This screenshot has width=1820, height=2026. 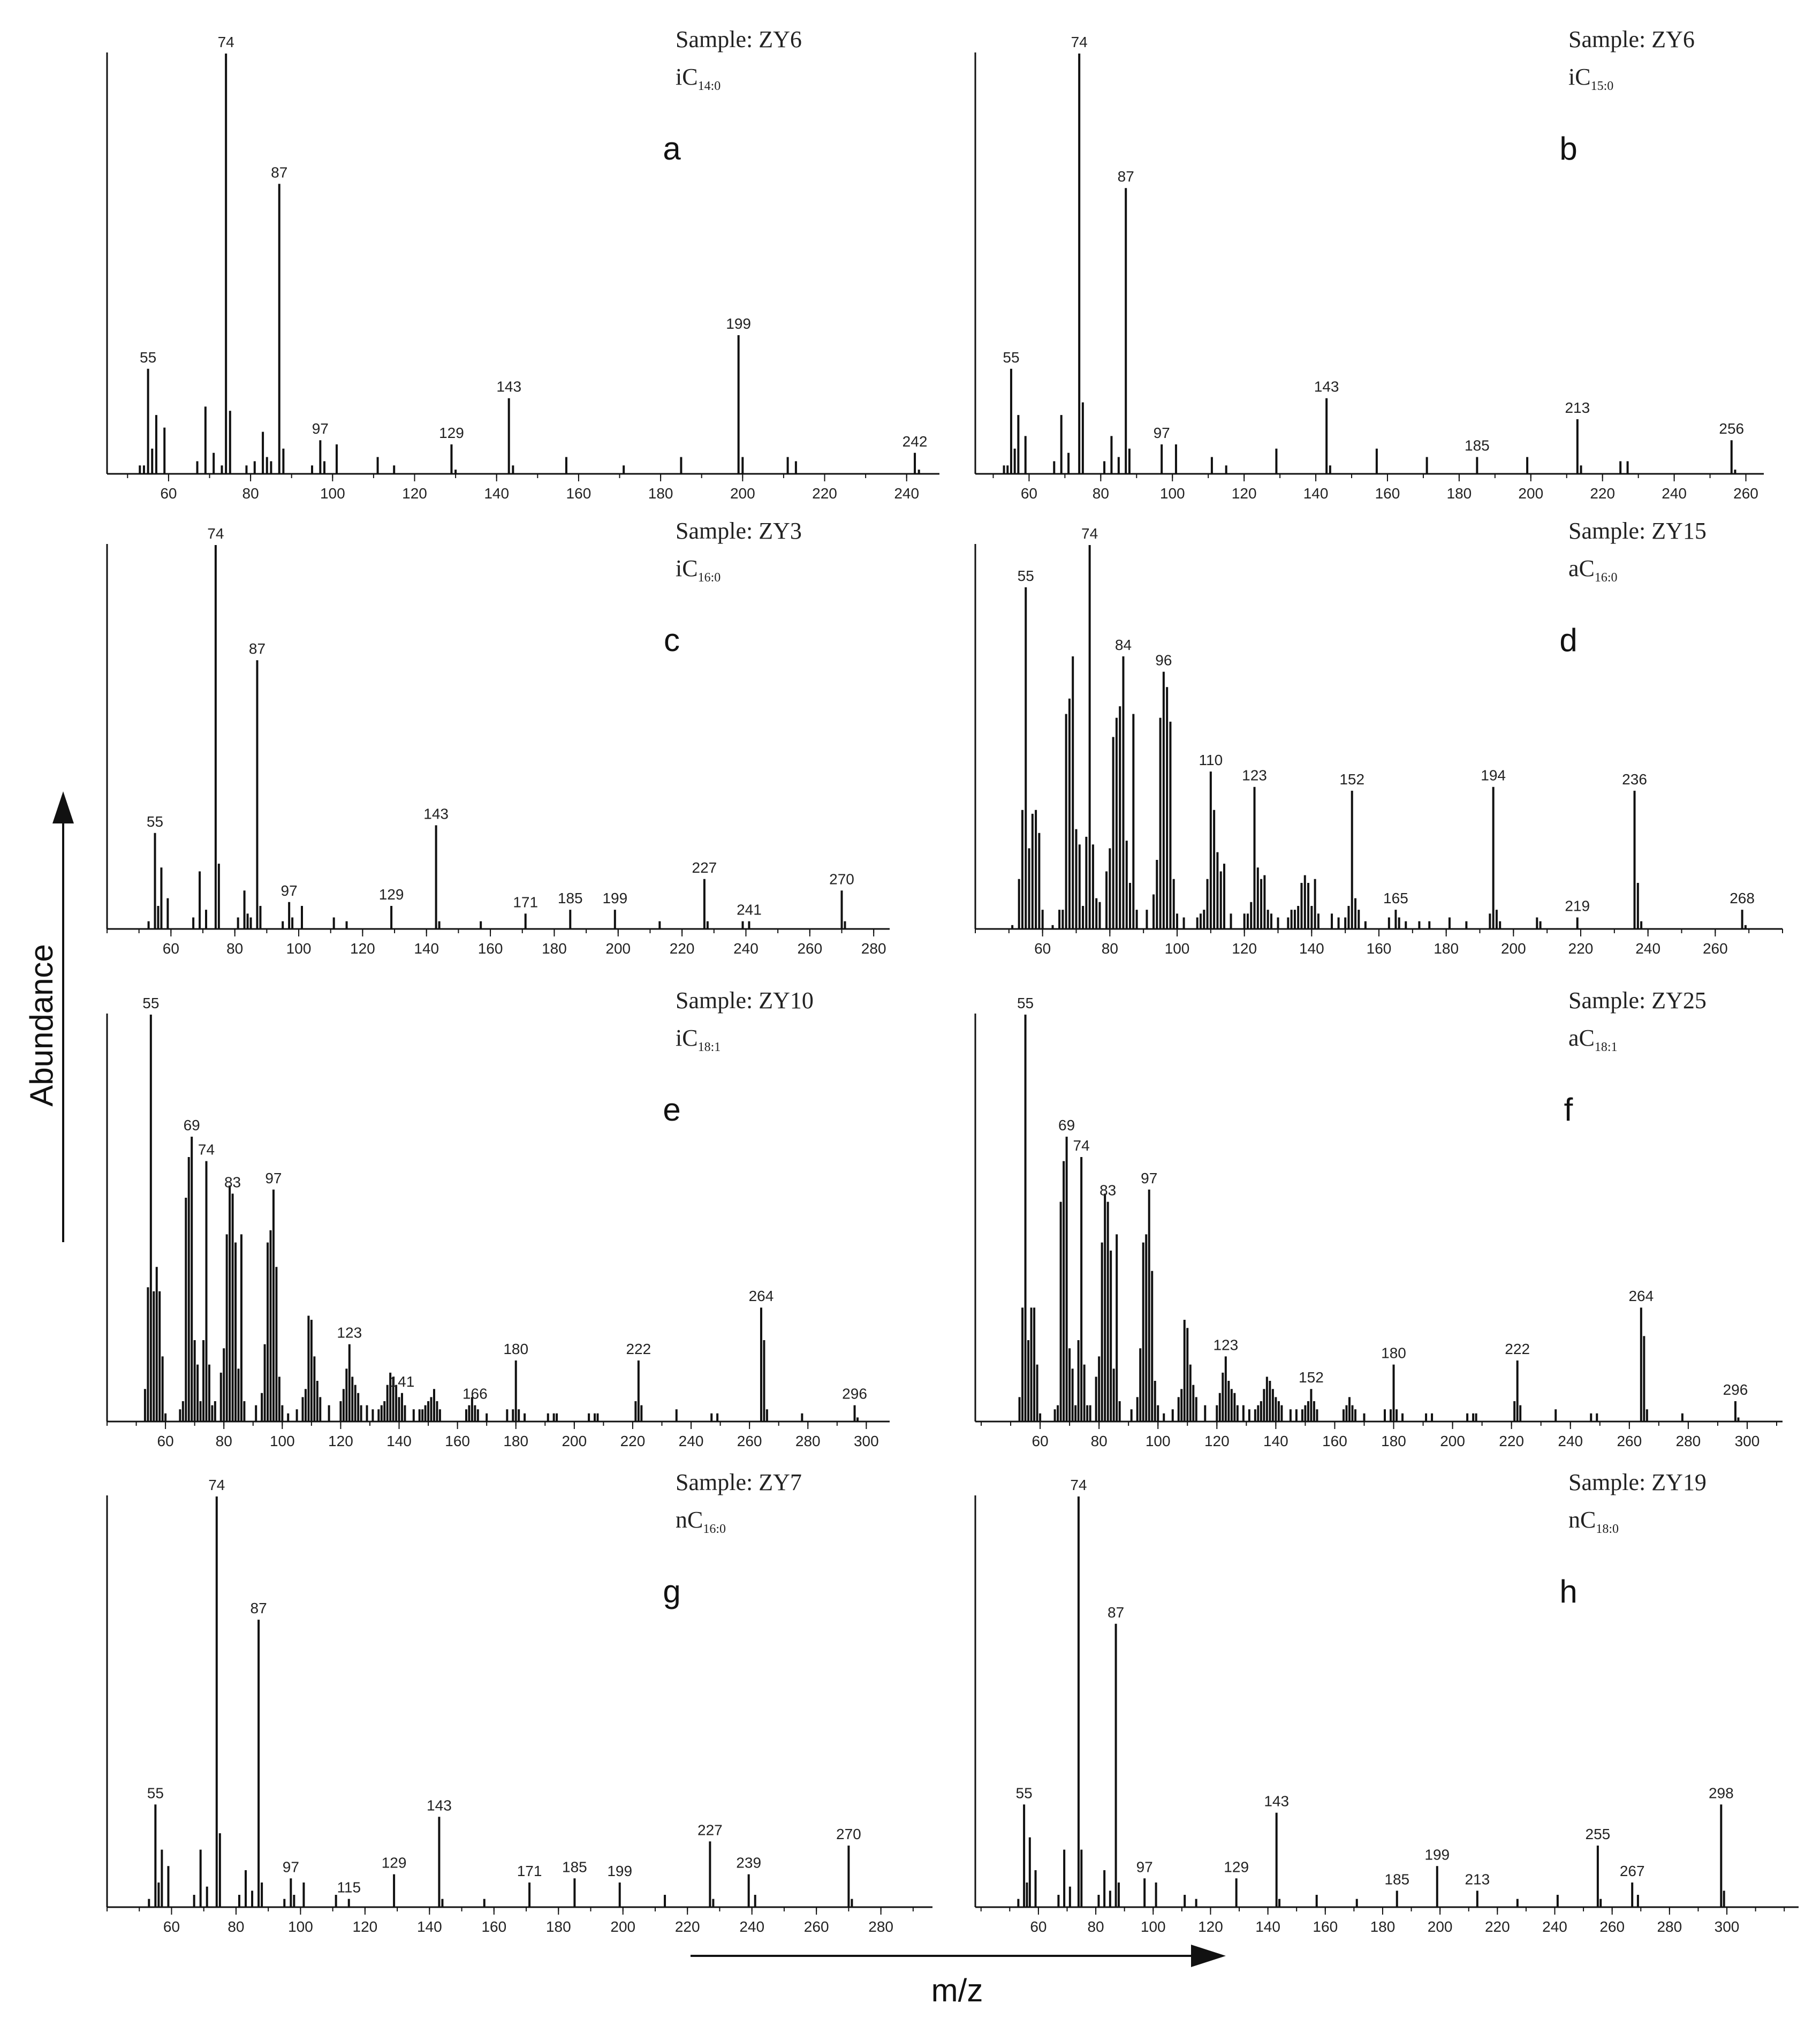 What do you see at coordinates (1568, 1591) in the screenshot?
I see `panel-letter: h` at bounding box center [1568, 1591].